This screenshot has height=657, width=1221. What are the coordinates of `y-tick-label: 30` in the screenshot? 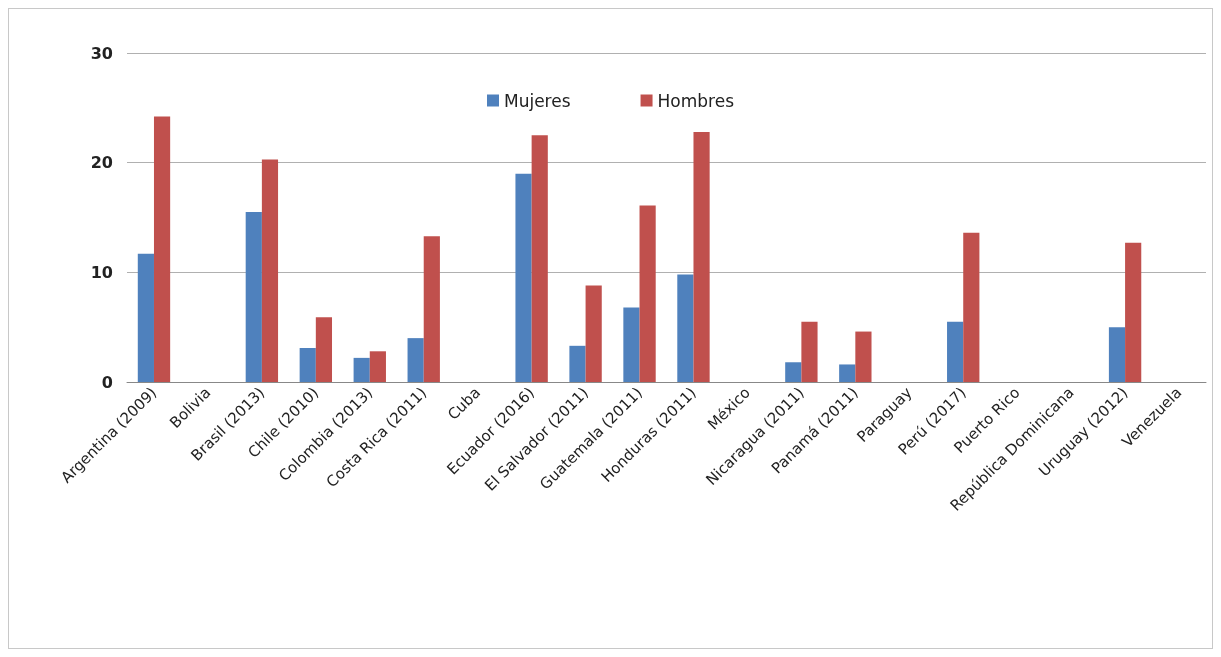 It's located at (101, 53).